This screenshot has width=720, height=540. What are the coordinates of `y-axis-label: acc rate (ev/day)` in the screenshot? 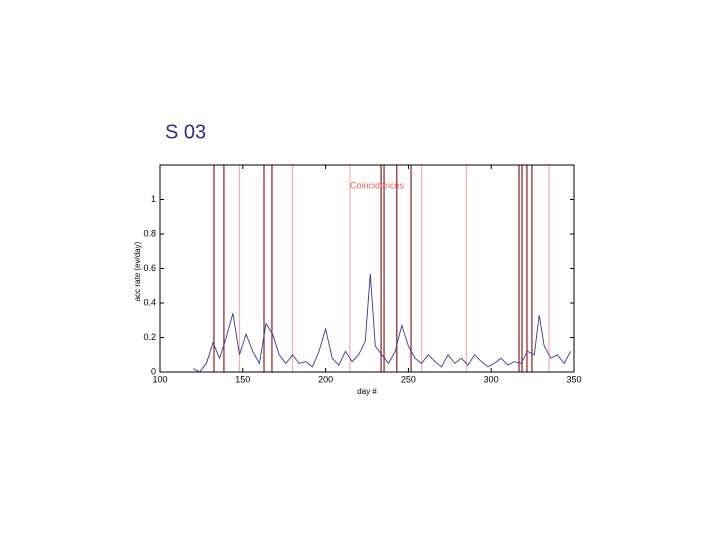 It's located at (137, 271).